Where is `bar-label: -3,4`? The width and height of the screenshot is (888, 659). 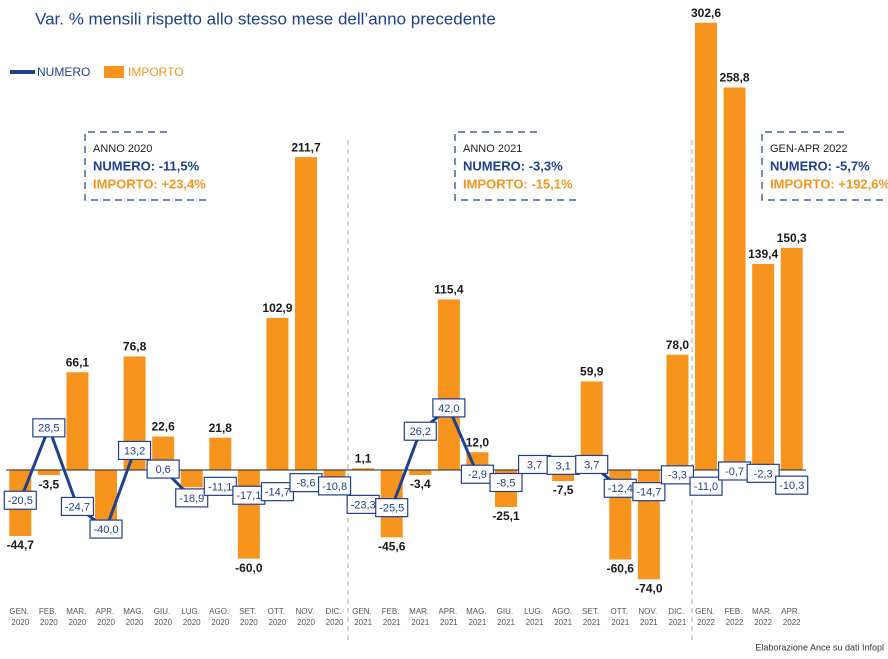 bar-label: -3,4 is located at coordinates (420, 484).